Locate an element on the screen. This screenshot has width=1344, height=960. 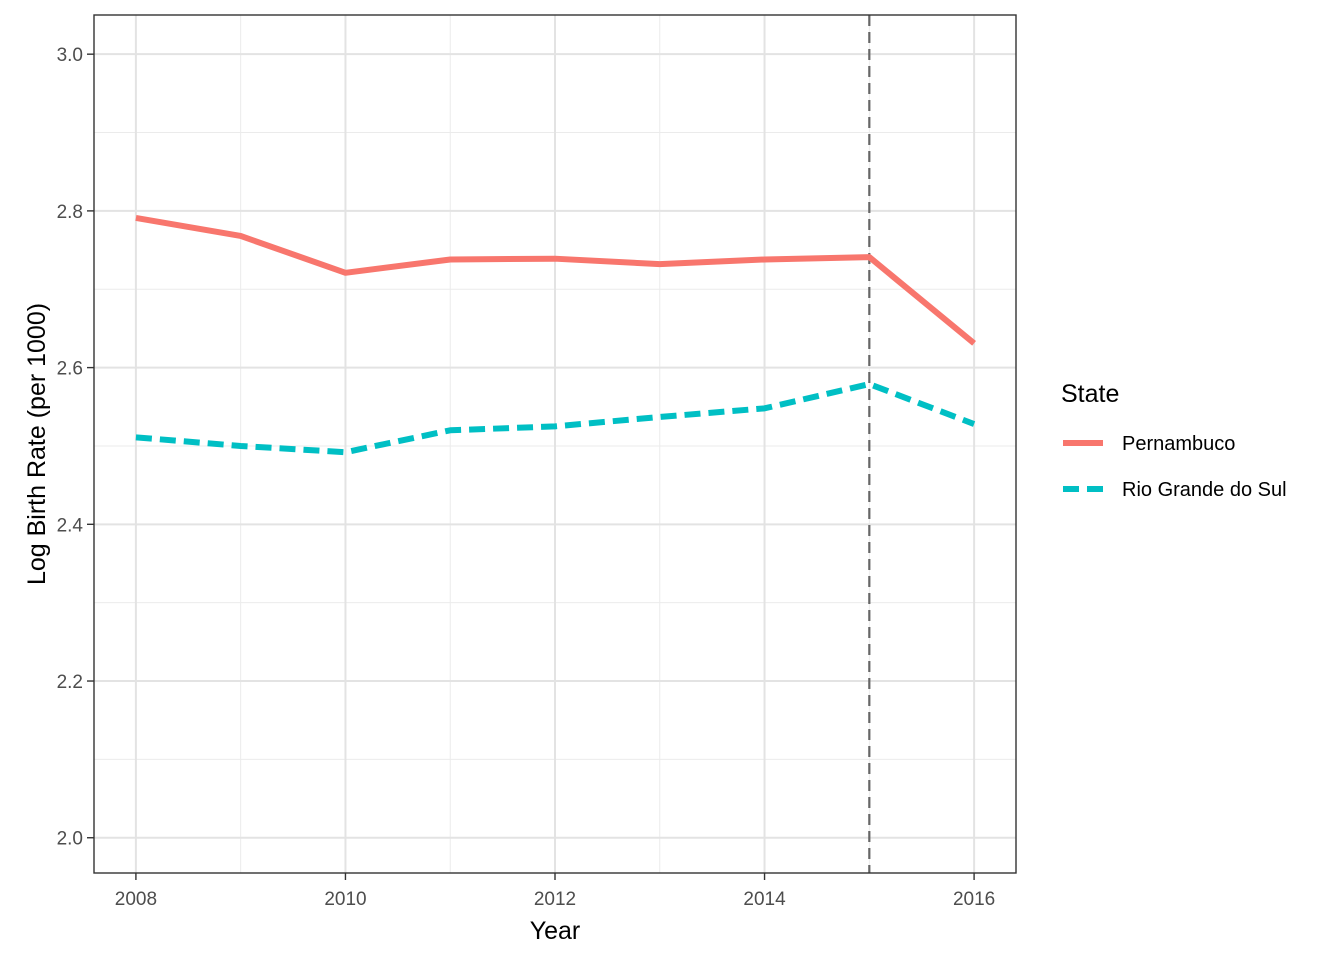
x-tick-label: 2010 is located at coordinates (345, 899).